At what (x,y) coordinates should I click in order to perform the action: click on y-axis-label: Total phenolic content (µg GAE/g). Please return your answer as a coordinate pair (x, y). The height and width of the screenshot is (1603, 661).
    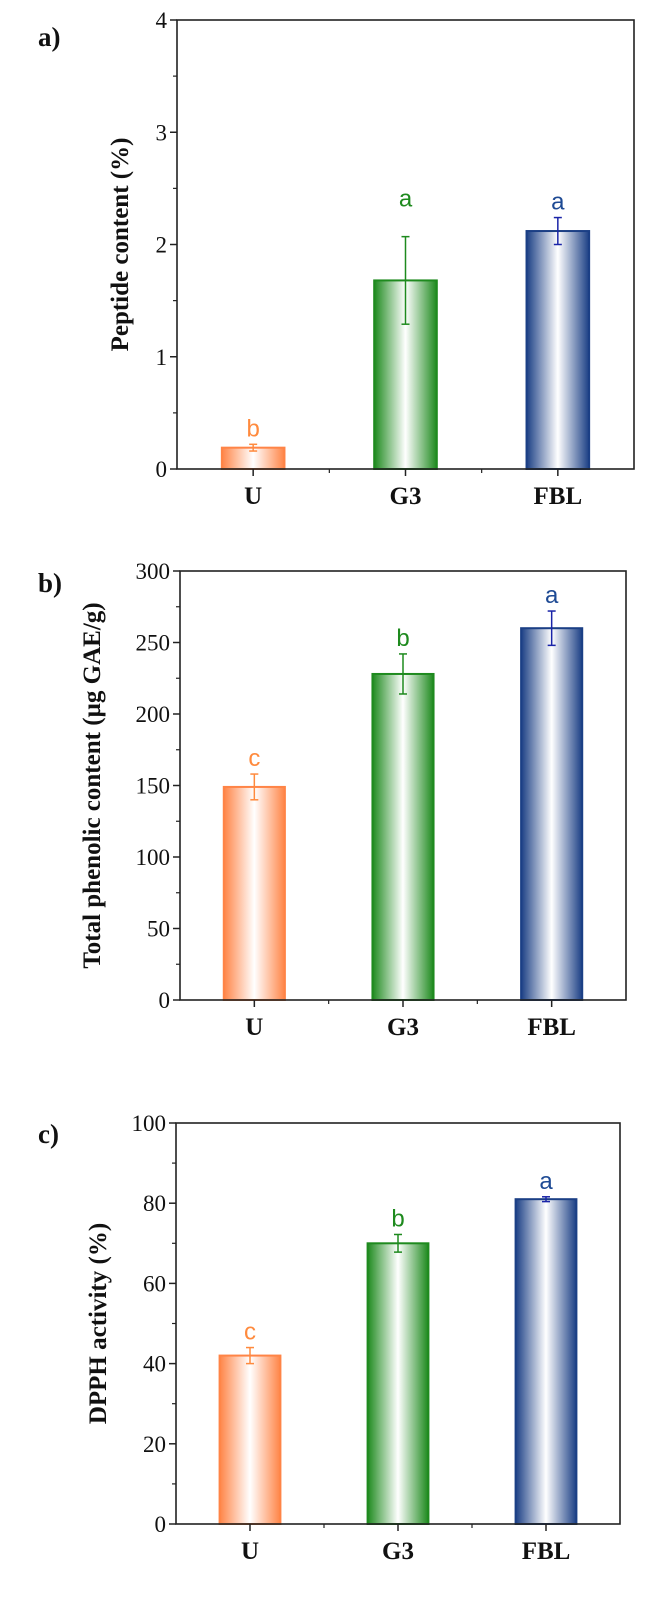
    Looking at the image, I should click on (92, 785).